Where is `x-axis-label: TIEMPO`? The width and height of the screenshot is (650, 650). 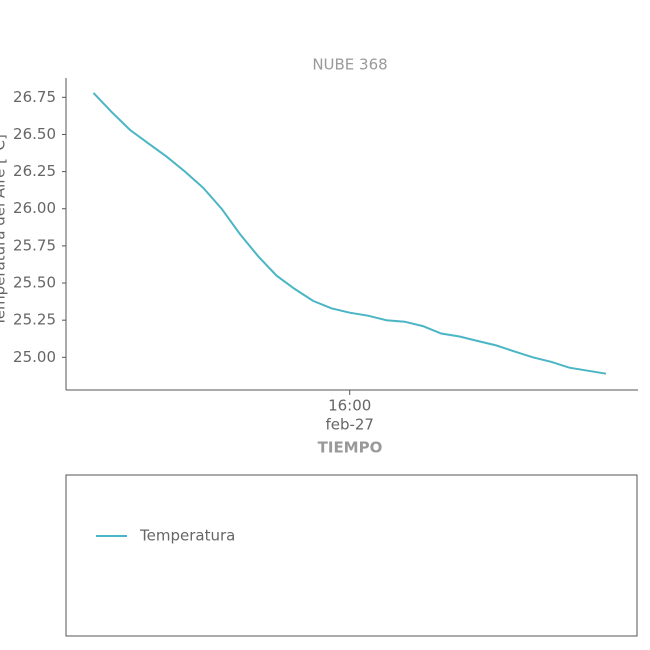 x-axis-label: TIEMPO is located at coordinates (350, 448).